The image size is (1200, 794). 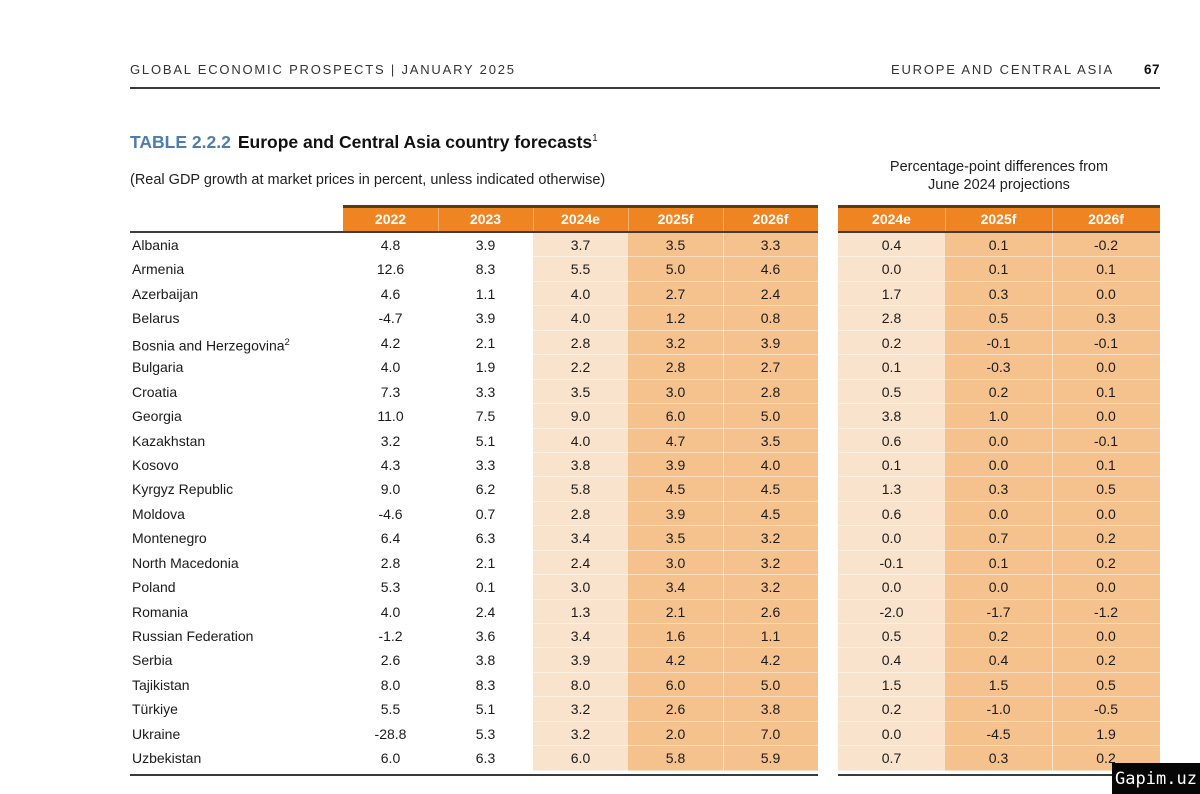 What do you see at coordinates (580, 219) in the screenshot?
I see `column-header-2024e: 2024e` at bounding box center [580, 219].